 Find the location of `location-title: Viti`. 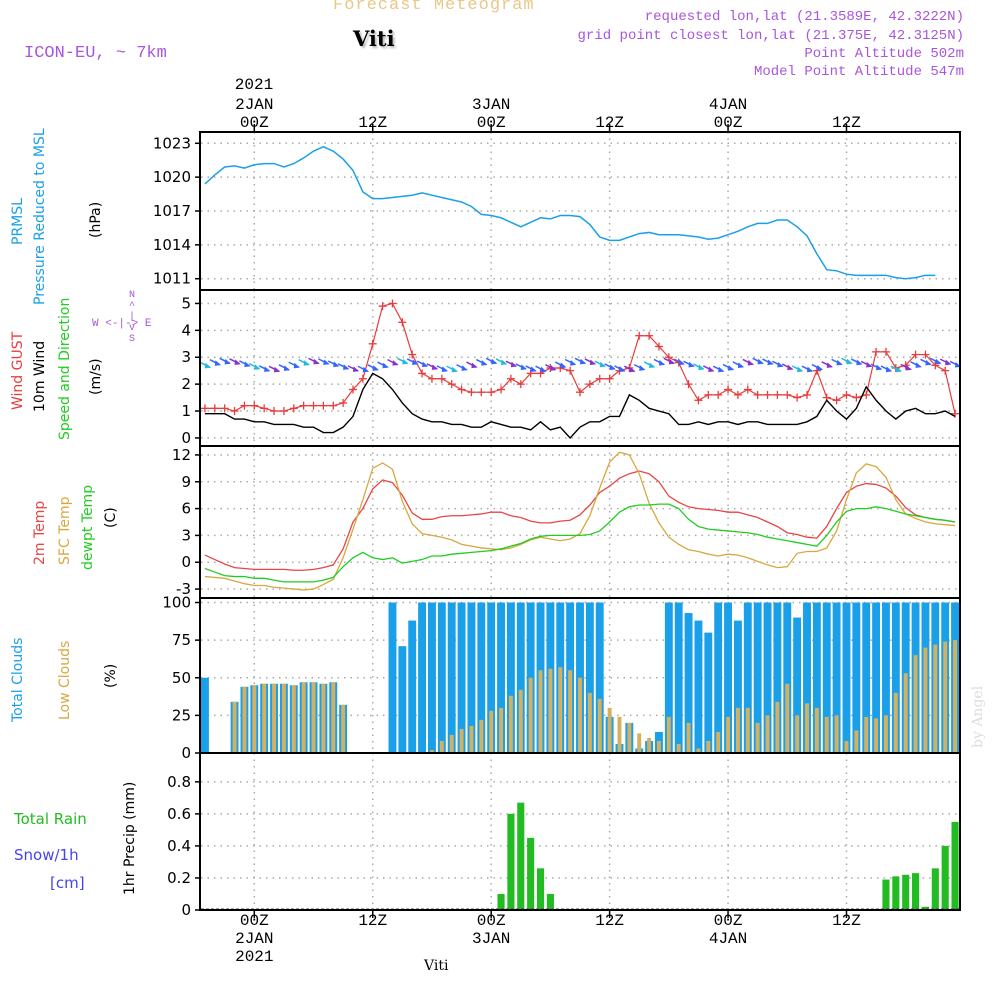

location-title: Viti is located at coordinates (374, 38).